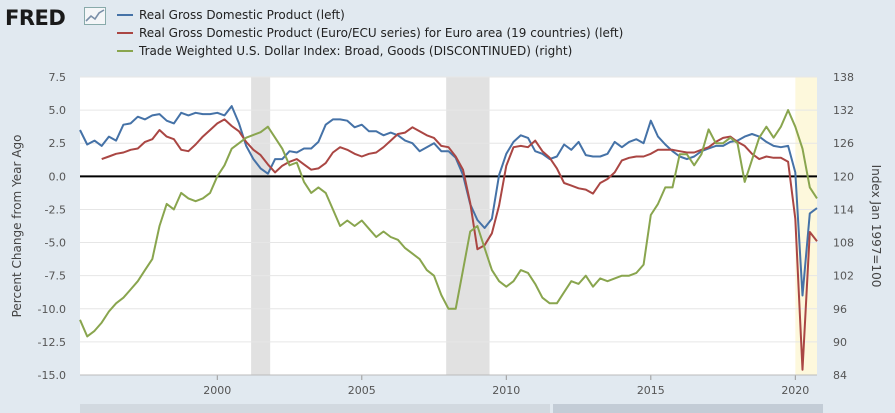 The image size is (895, 413). What do you see at coordinates (362, 390) in the screenshot?
I see `x-tick-label: 2005` at bounding box center [362, 390].